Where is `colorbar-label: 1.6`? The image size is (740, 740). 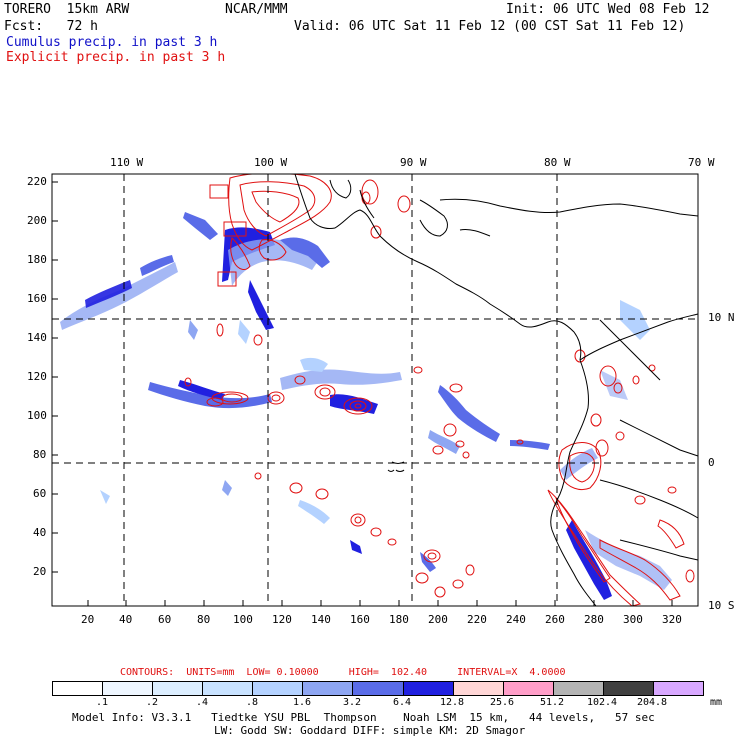
colorbar-label: 1.6 is located at coordinates (302, 702).